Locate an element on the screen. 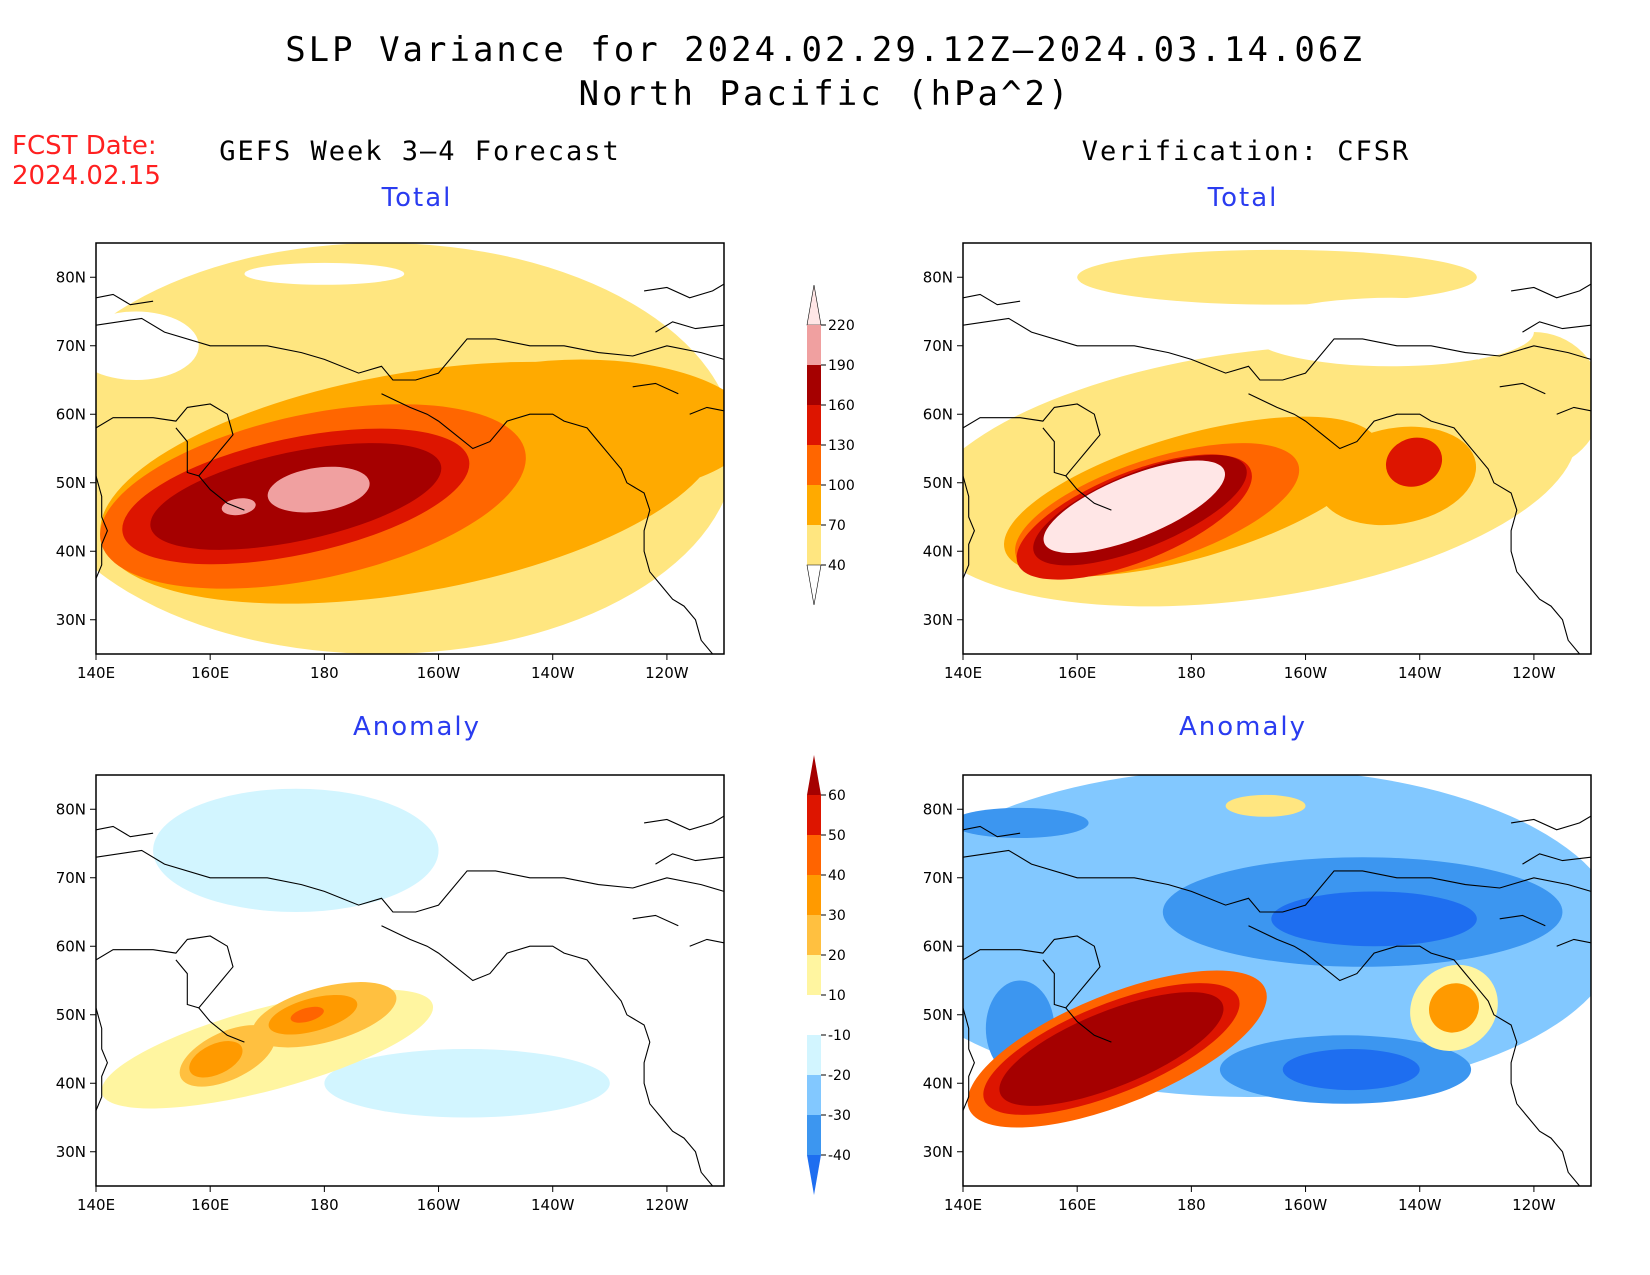  colorbar-level-label: 20 is located at coordinates (837, 956).